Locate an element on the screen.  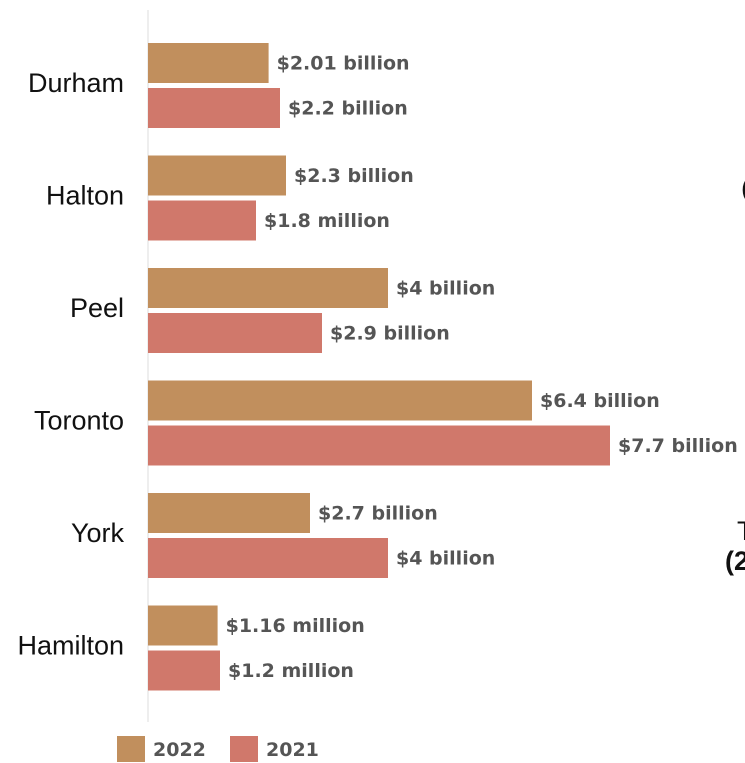
category-label-durham: Durham is located at coordinates (76, 83).